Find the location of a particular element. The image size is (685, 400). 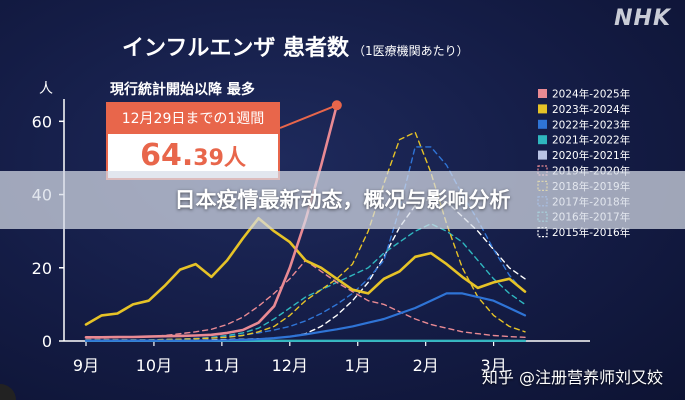

x-tick-label: 1月 is located at coordinates (358, 365).